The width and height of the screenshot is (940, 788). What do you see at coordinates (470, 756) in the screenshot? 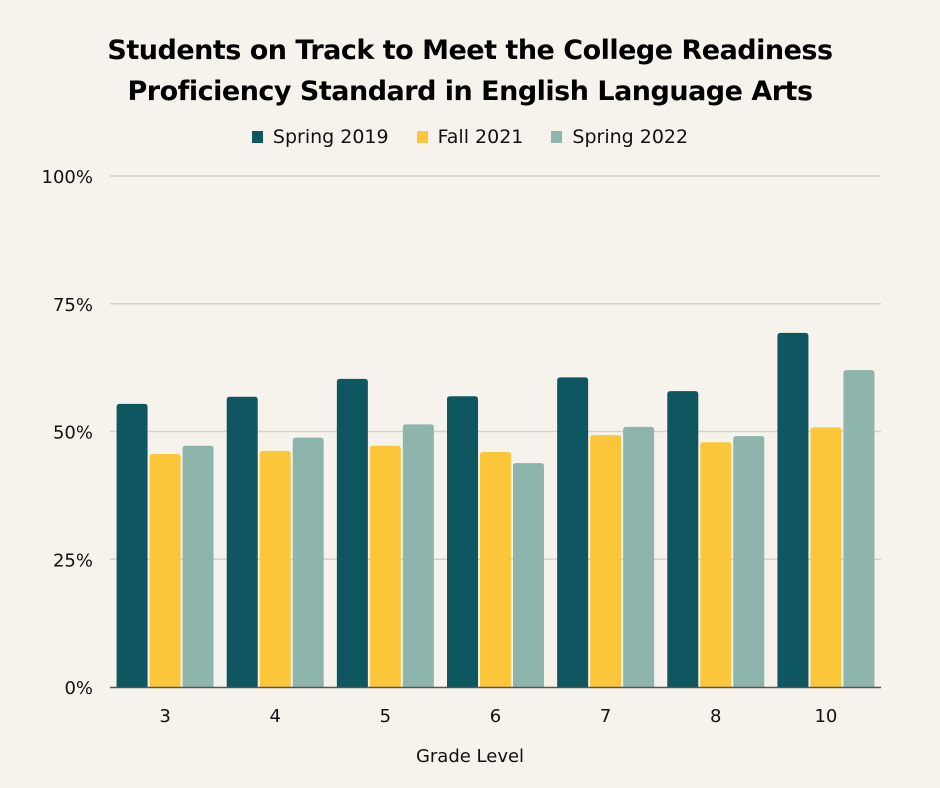
I see `x-axis-label: Grade Level` at bounding box center [470, 756].